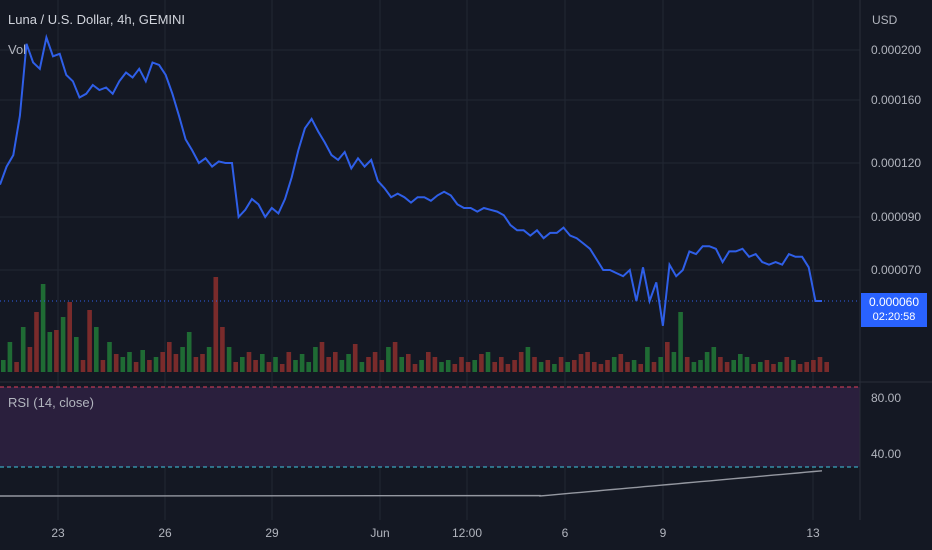 The image size is (932, 550). I want to click on last-price-value: 0.000060, so click(894, 302).